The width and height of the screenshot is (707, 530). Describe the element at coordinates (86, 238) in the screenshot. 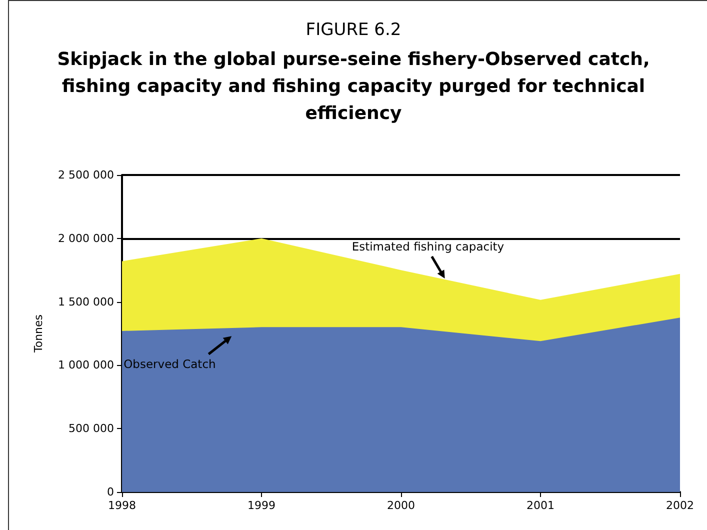

I see `y-tick-label: 2 000 000` at that location.